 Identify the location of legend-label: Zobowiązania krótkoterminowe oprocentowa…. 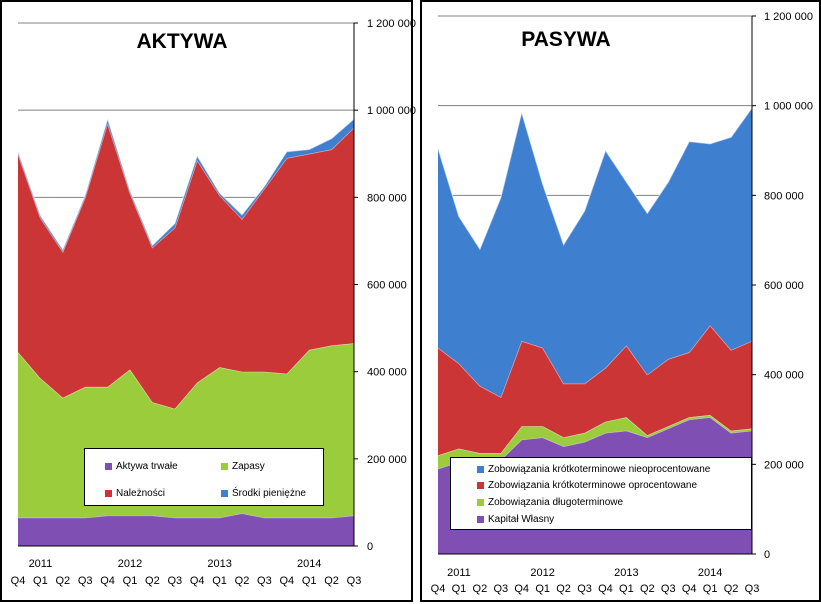
(593, 485).